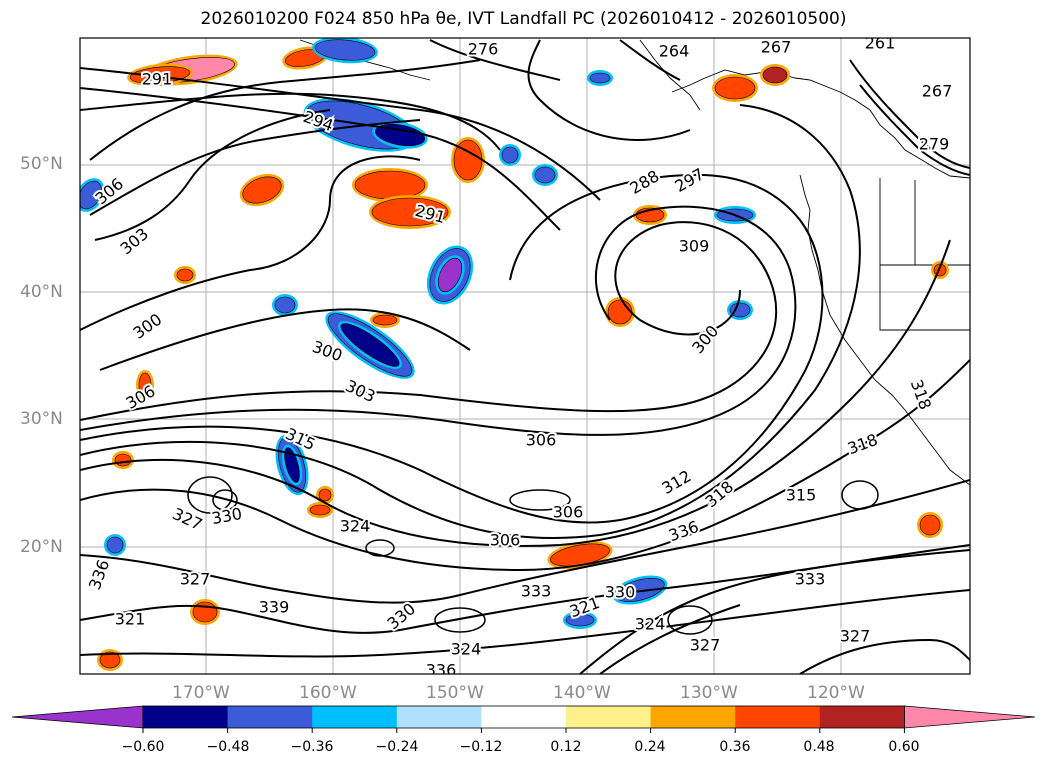 The image size is (1047, 767). I want to click on colorbar-extend-max, so click(970, 717).